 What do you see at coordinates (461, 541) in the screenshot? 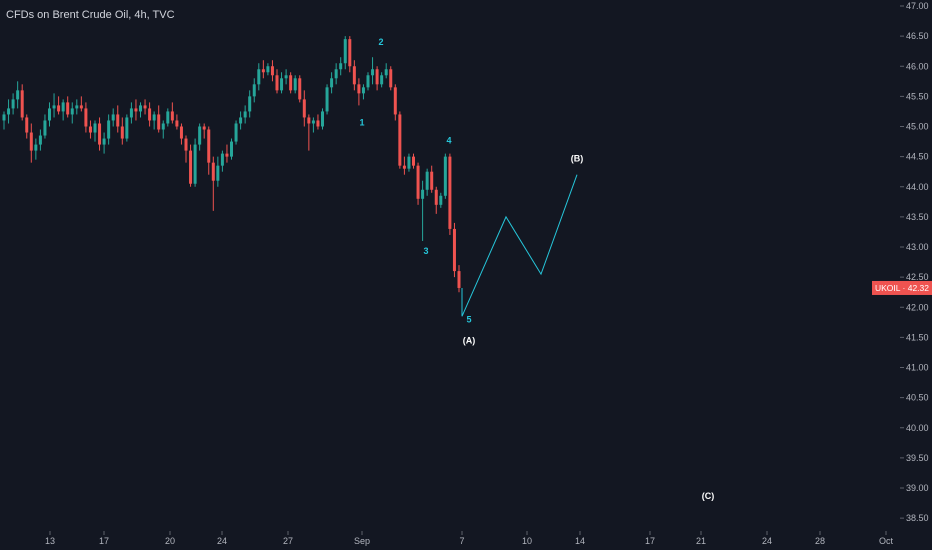
I see `date-tick-label: 7` at bounding box center [461, 541].